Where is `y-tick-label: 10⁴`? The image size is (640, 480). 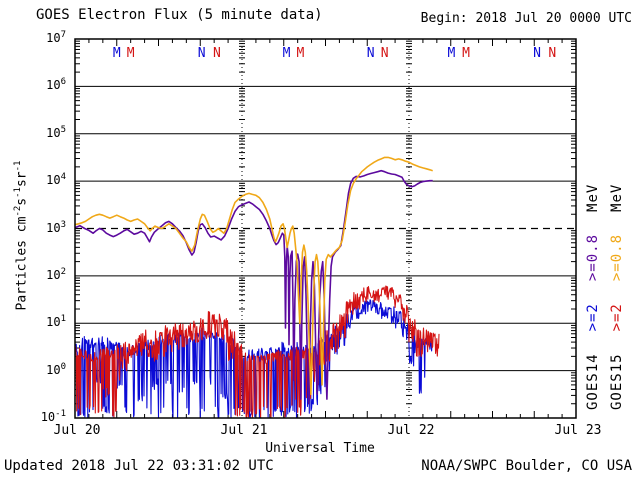
y-tick-label: 10⁴ is located at coordinates (56, 180).